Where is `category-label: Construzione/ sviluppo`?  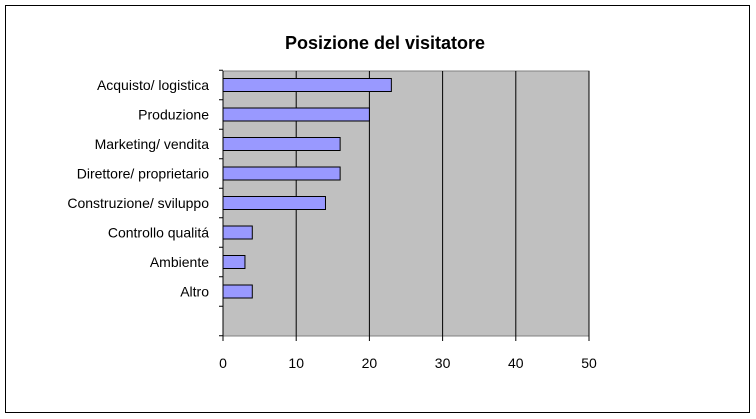 category-label: Construzione/ sviluppo is located at coordinates (138, 203).